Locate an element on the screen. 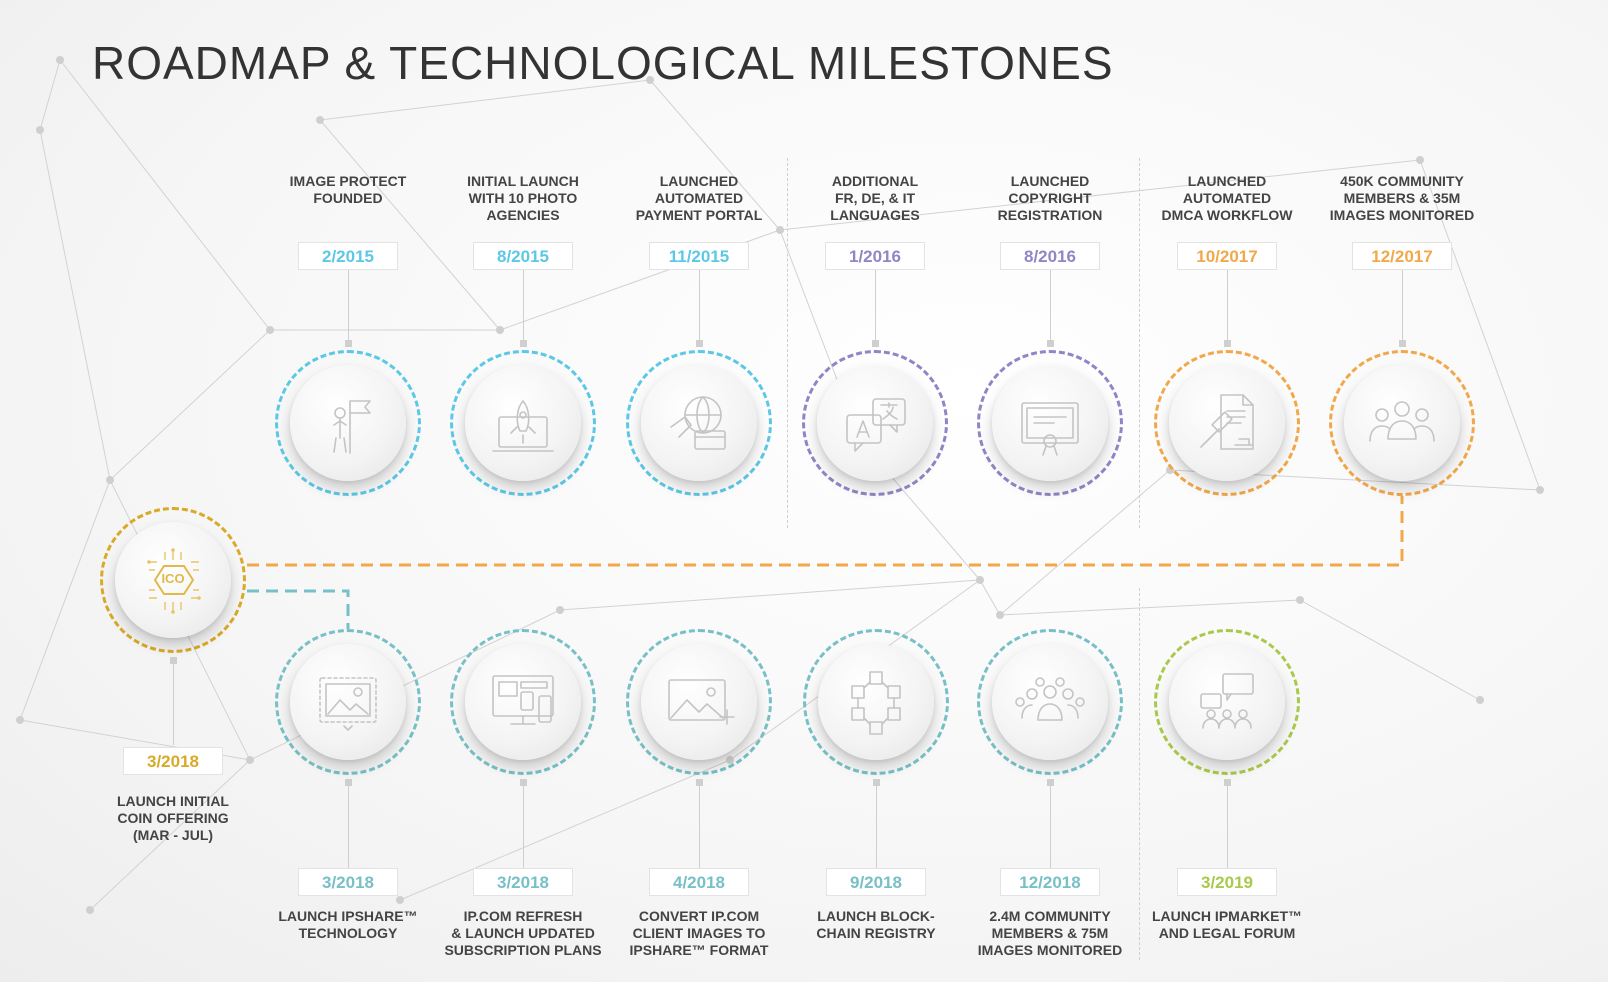 The height and width of the screenshot is (982, 1608). ico-chip-label: ICO is located at coordinates (173, 578).